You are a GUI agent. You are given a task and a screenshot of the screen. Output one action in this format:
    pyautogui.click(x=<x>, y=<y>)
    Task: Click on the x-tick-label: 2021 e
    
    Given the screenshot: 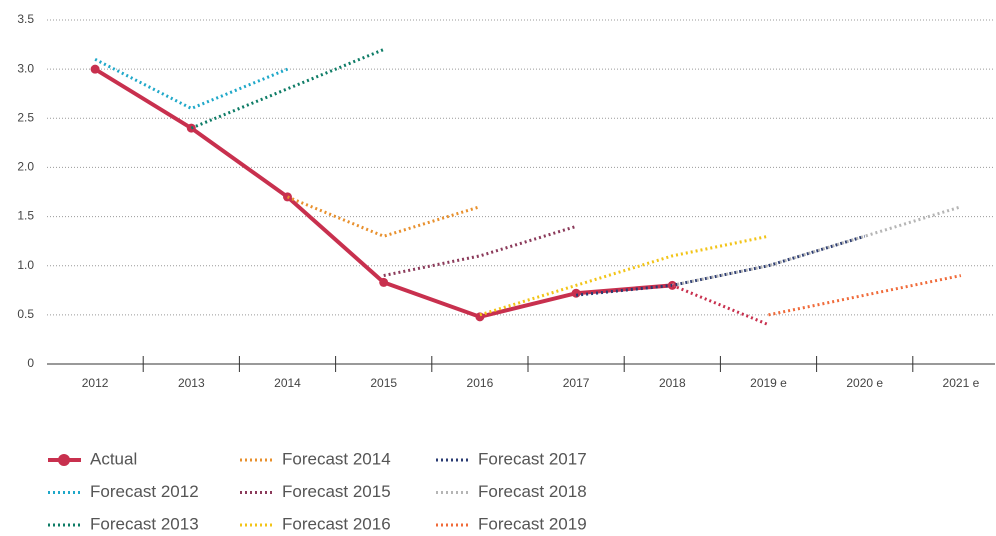 What is the action you would take?
    pyautogui.click(x=961, y=383)
    